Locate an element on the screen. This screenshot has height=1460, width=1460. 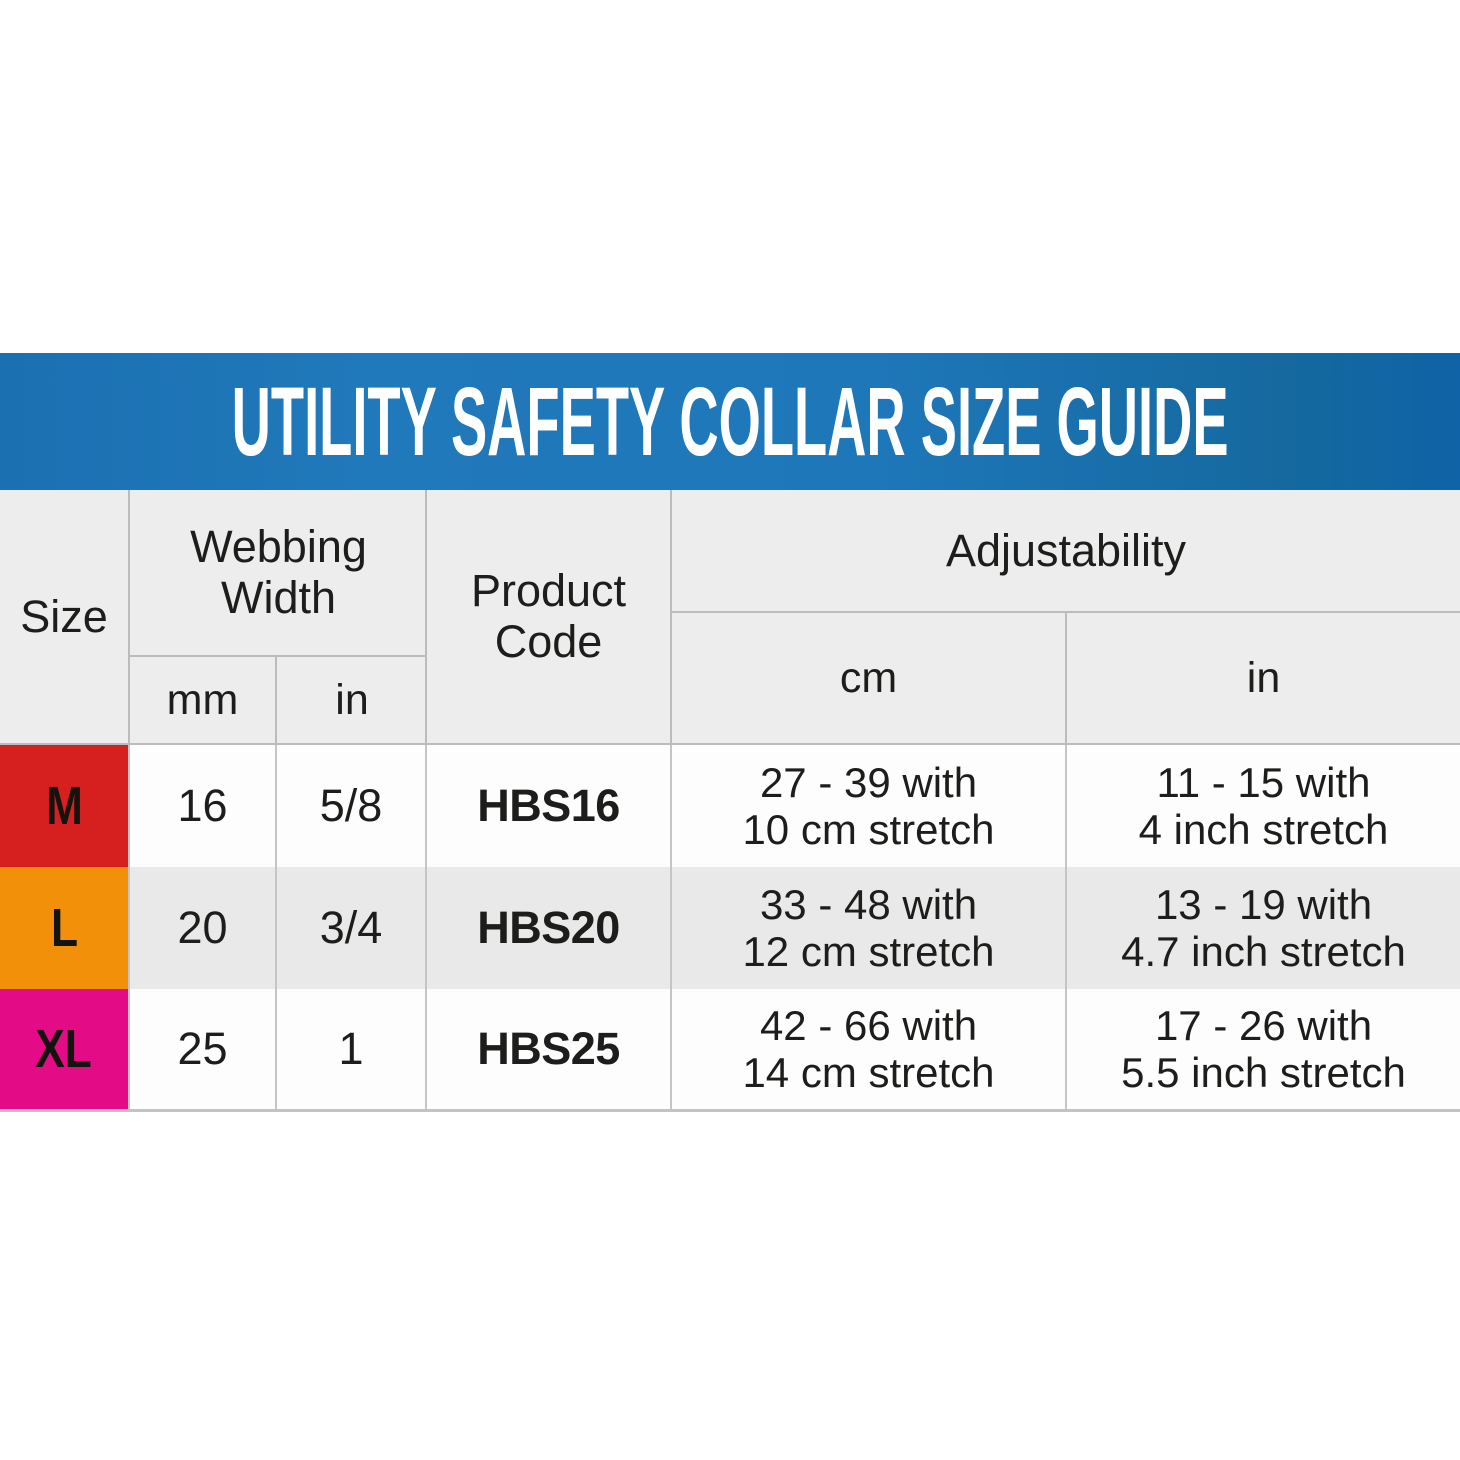
webbing-in-value: 3/4 is located at coordinates (352, 928).